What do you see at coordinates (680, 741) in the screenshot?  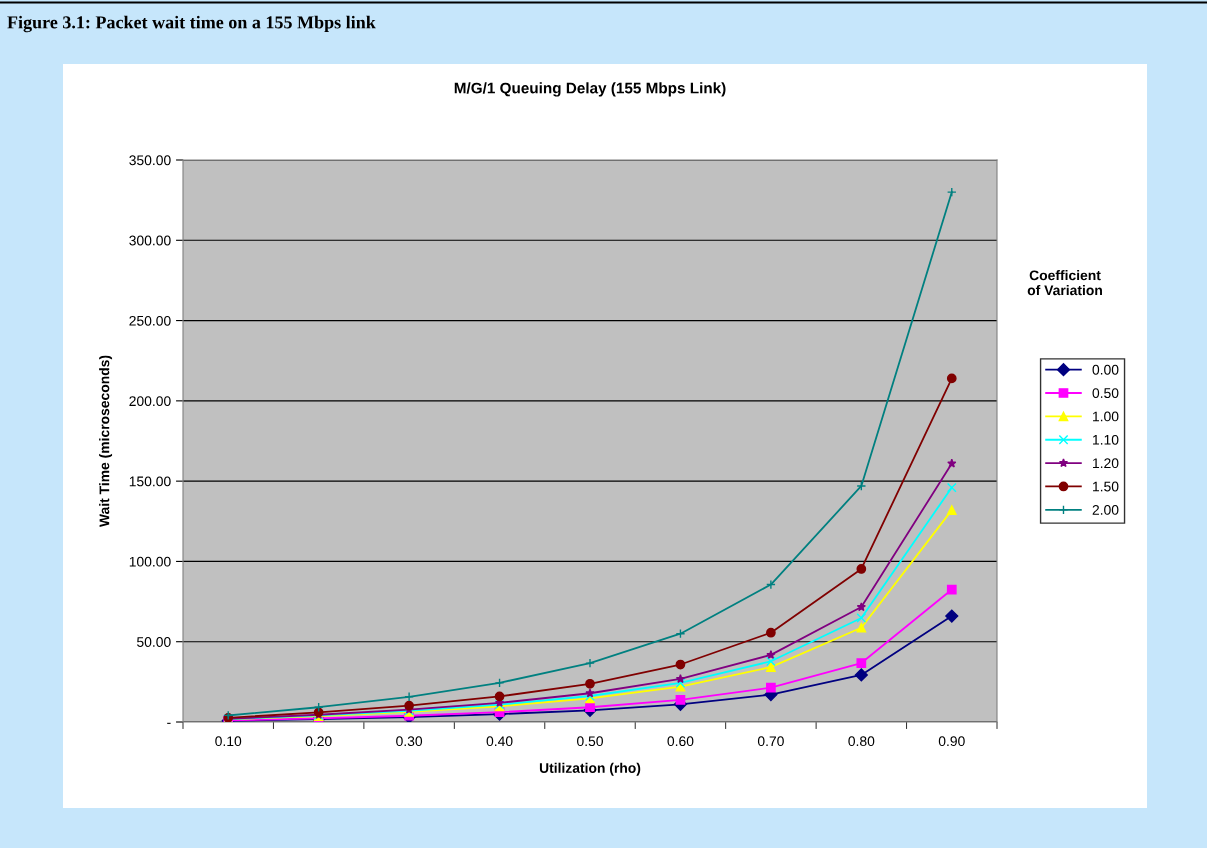 I see `x-tick-label: 0.60` at bounding box center [680, 741].